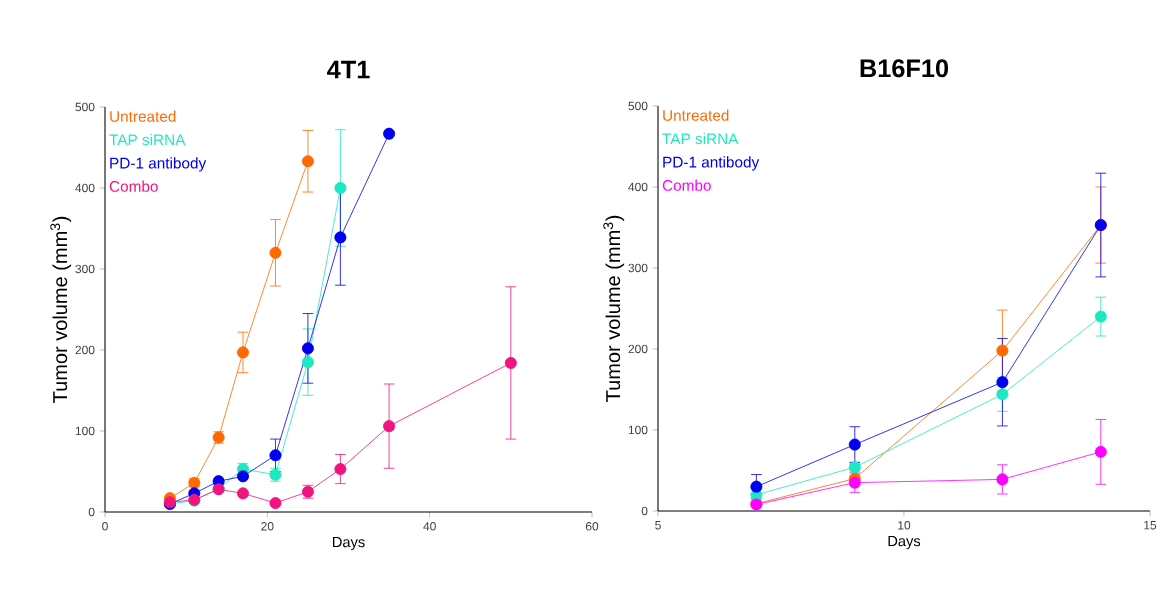  What do you see at coordinates (429, 526) in the screenshot?
I see `x-tick-label: 40` at bounding box center [429, 526].